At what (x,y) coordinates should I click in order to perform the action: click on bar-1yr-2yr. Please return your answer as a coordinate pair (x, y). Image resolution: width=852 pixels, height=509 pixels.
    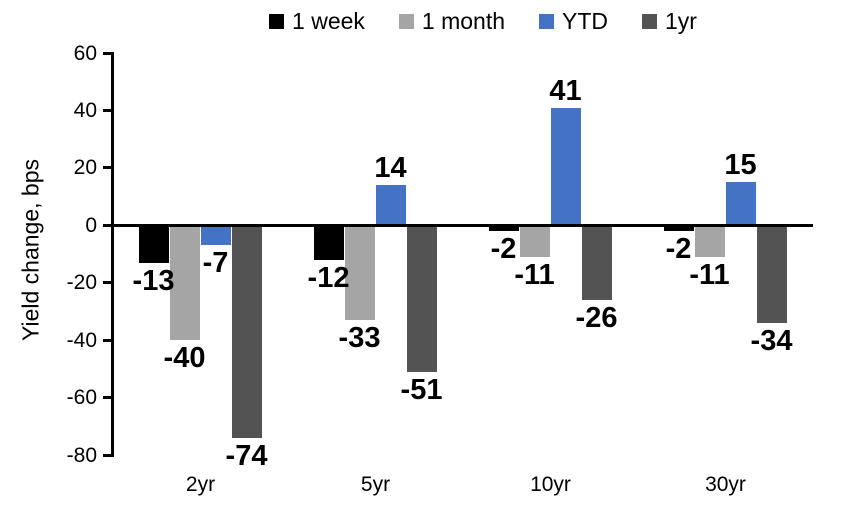
    Looking at the image, I should click on (246, 331).